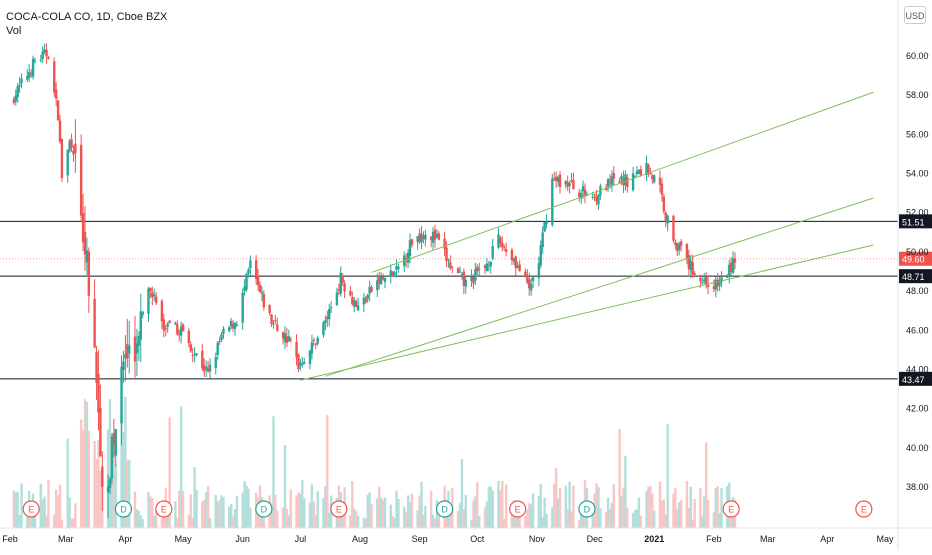 This screenshot has height=555, width=932. What do you see at coordinates (66, 539) in the screenshot?
I see `time-tick-label: Mar` at bounding box center [66, 539].